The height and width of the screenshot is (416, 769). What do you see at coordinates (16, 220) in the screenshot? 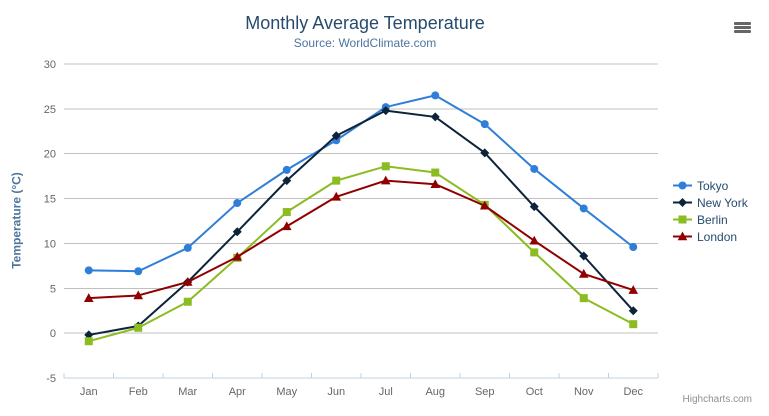
I see `y-axis-title: Temperature (°C)` at bounding box center [16, 220].